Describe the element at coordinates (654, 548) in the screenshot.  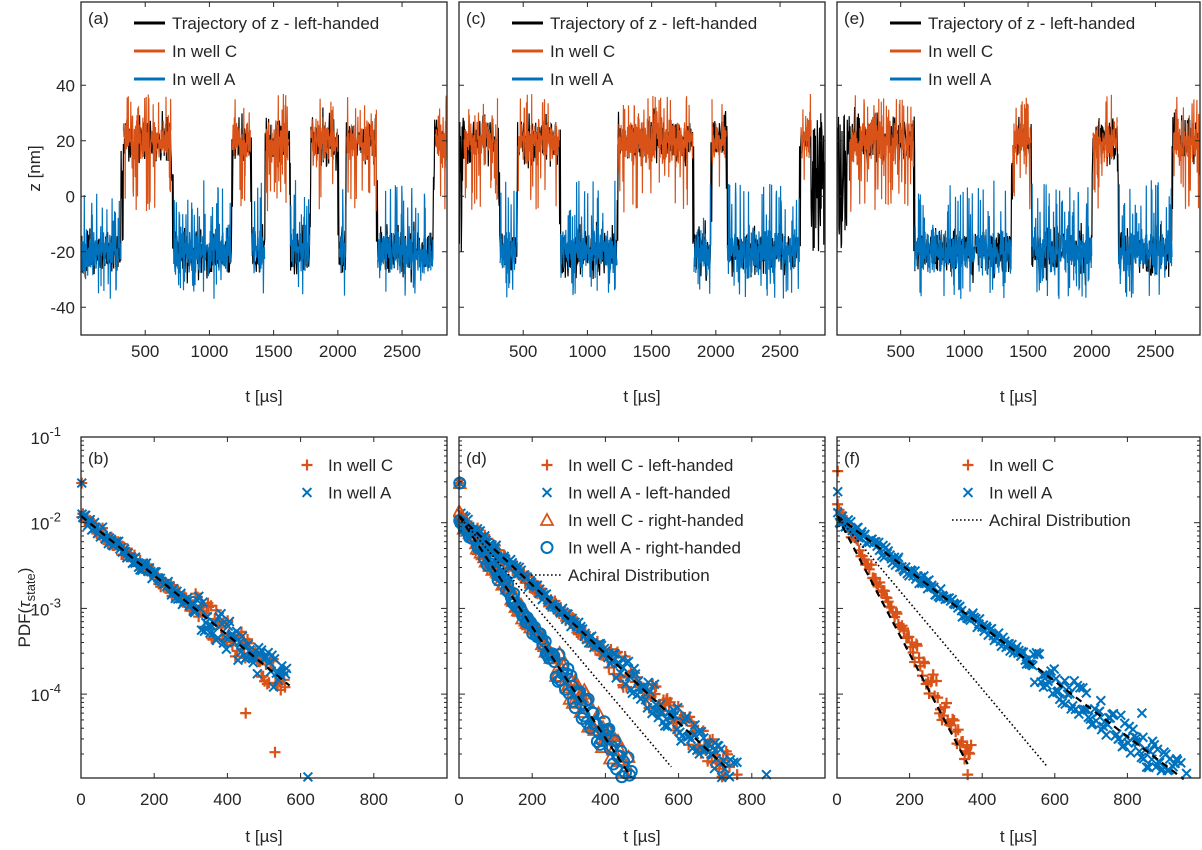
I see `legend-label: In well A - right-handed` at that location.